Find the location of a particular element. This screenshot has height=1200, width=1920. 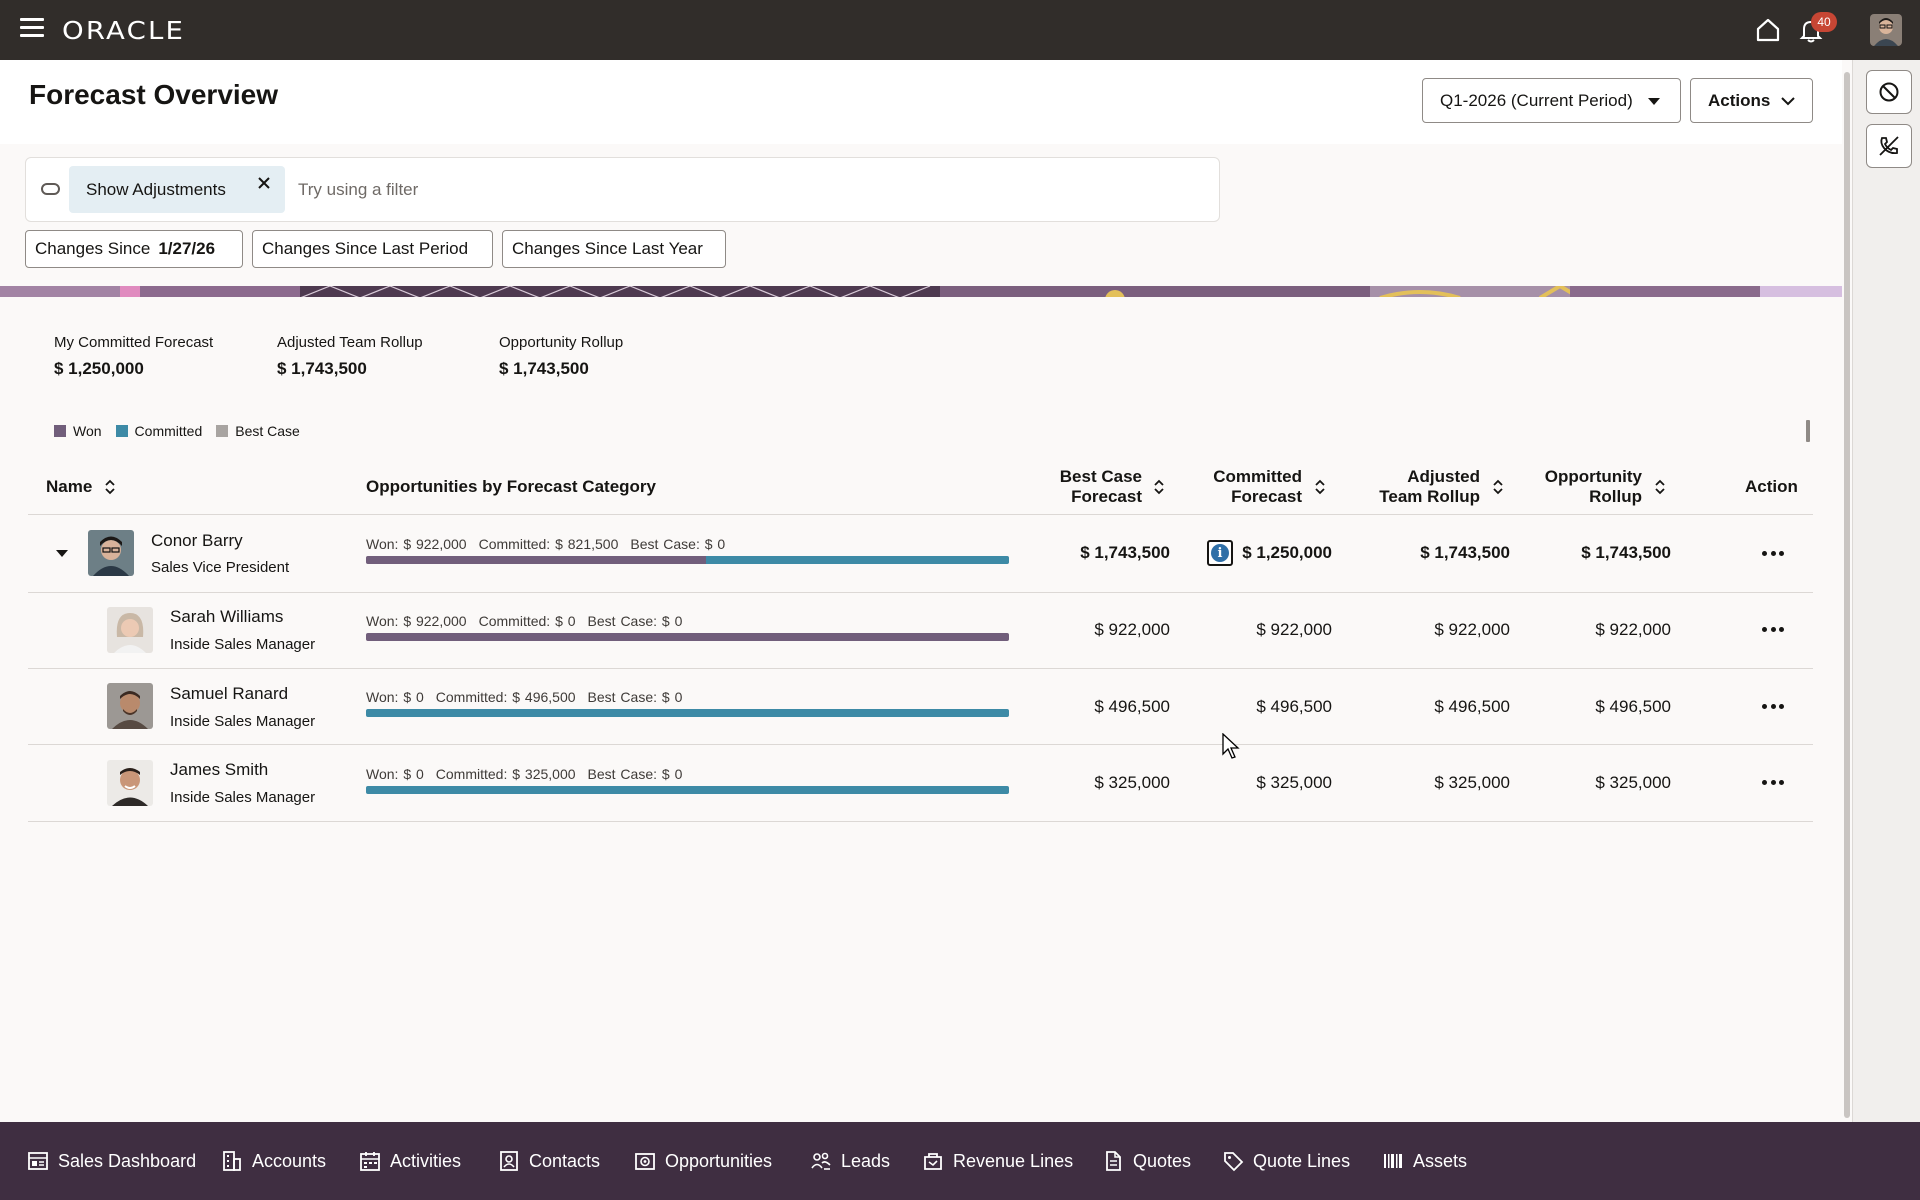

nav-accounts: Accounts is located at coordinates (273, 1161).